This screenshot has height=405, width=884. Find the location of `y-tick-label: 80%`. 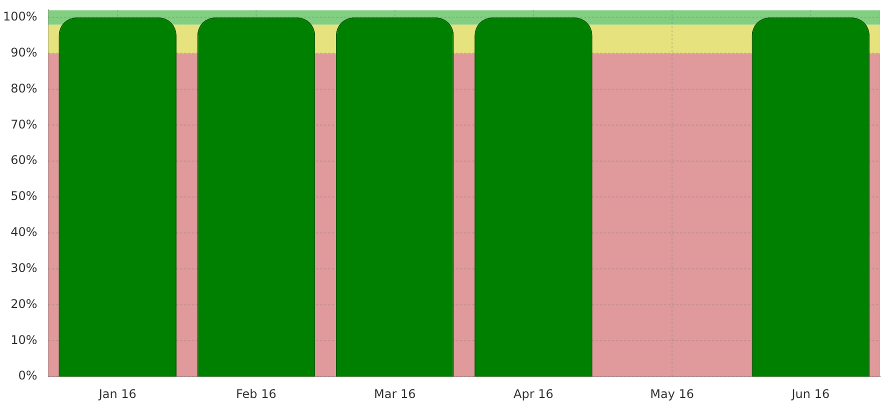

y-tick-label: 80% is located at coordinates (24, 88).